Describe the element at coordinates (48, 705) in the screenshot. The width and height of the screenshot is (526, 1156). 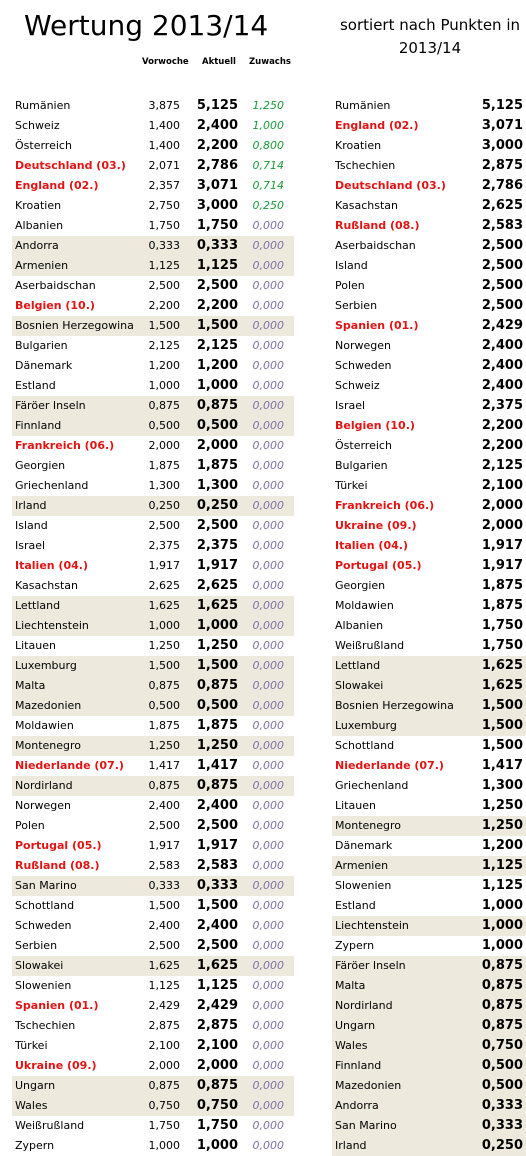
I see `country-name: Mazedonien` at that location.